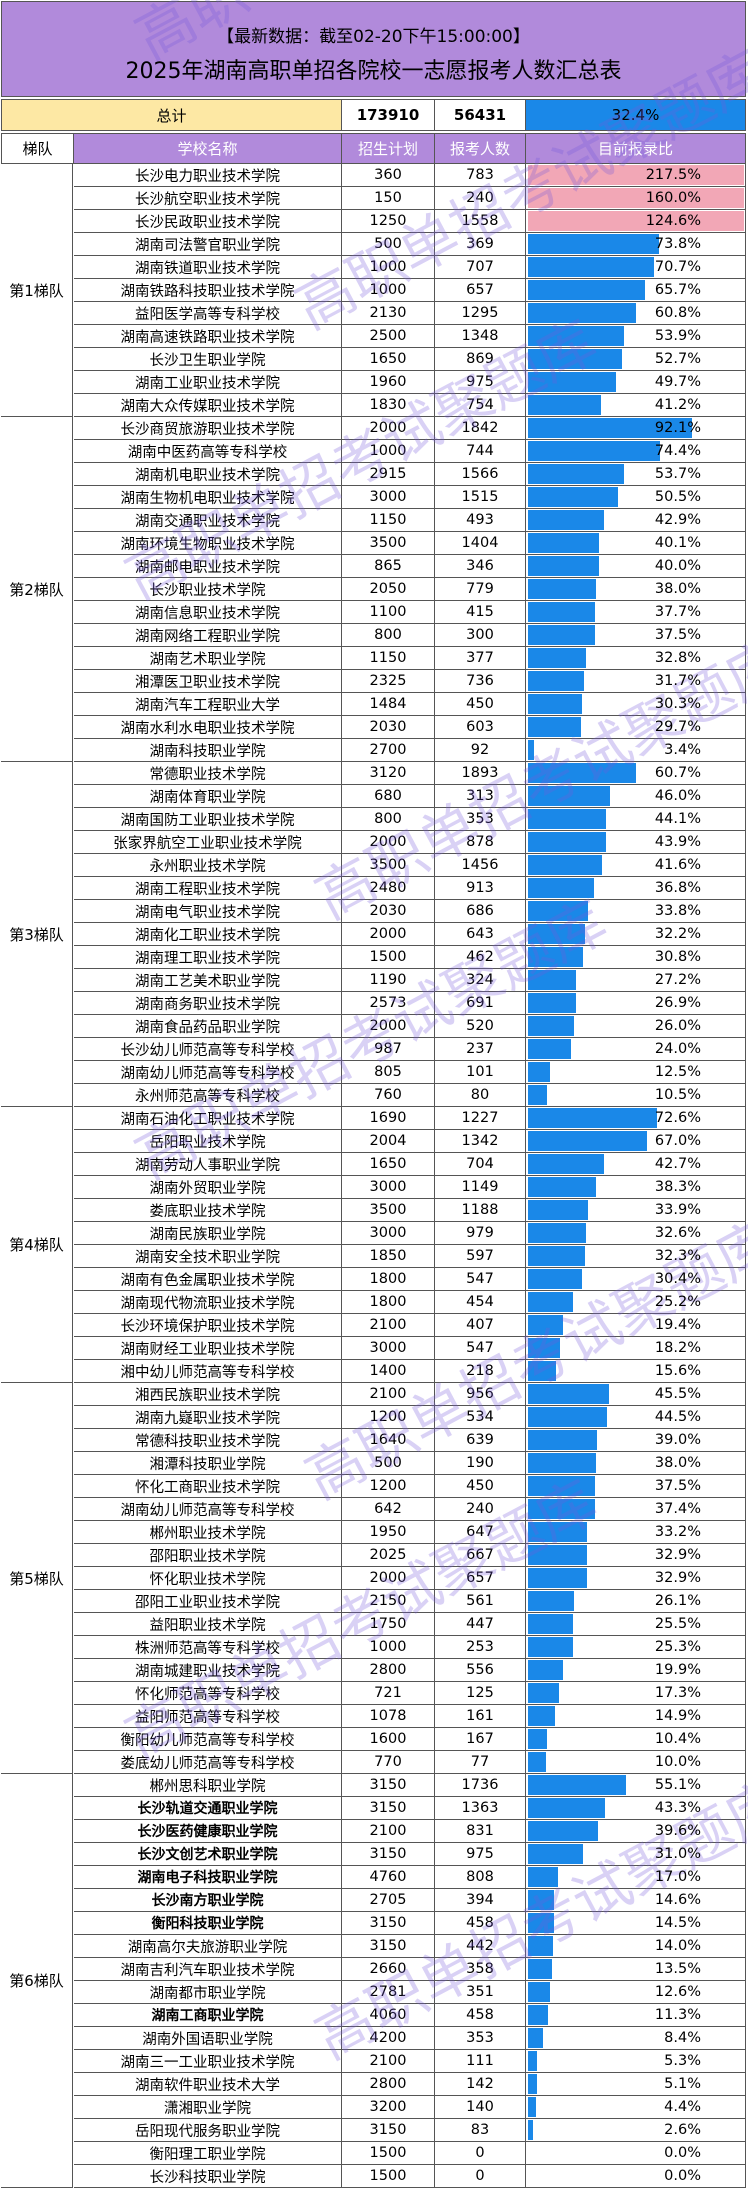 The image size is (748, 2198). Describe the element at coordinates (480, 497) in the screenshot. I see `applicant-count: 1515` at that location.